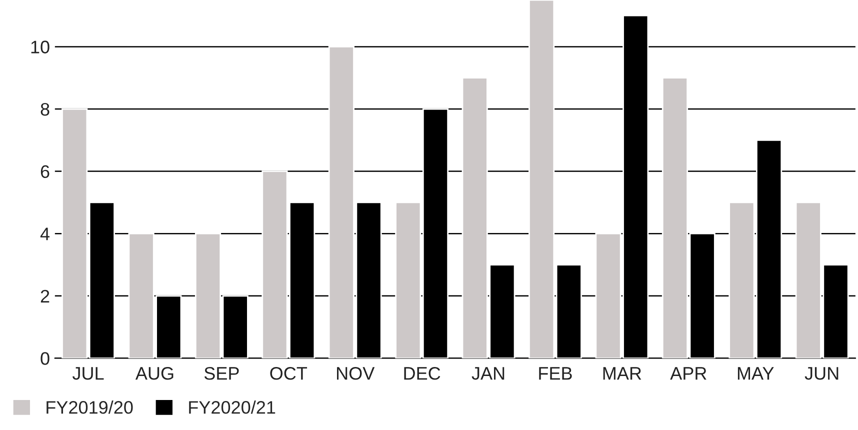  Describe the element at coordinates (88, 373) in the screenshot. I see `x-tick-label: JUL` at that location.